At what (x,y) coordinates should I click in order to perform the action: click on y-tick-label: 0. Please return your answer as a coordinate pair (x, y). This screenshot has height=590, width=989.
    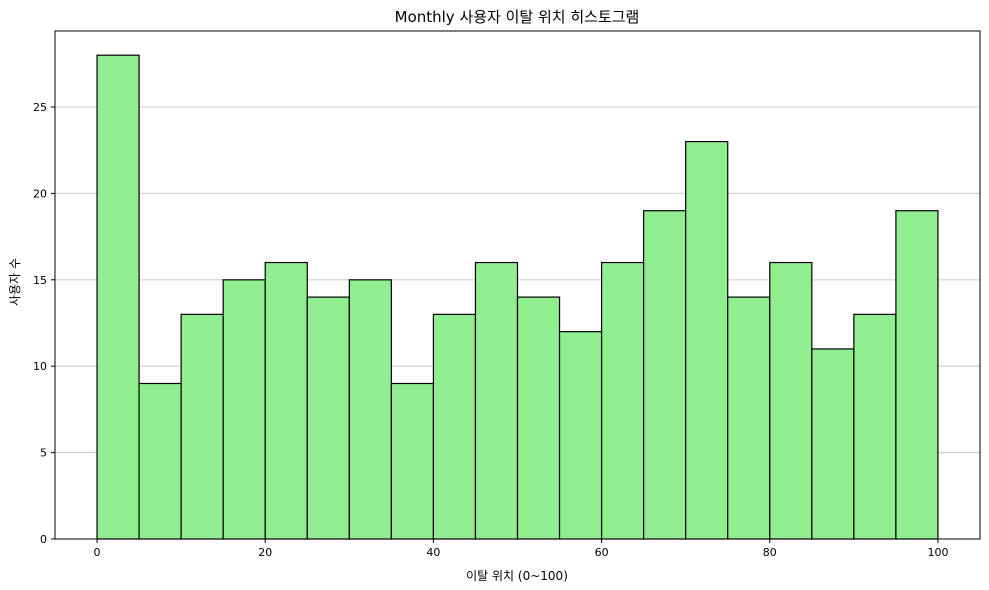
    Looking at the image, I should click on (43, 539).